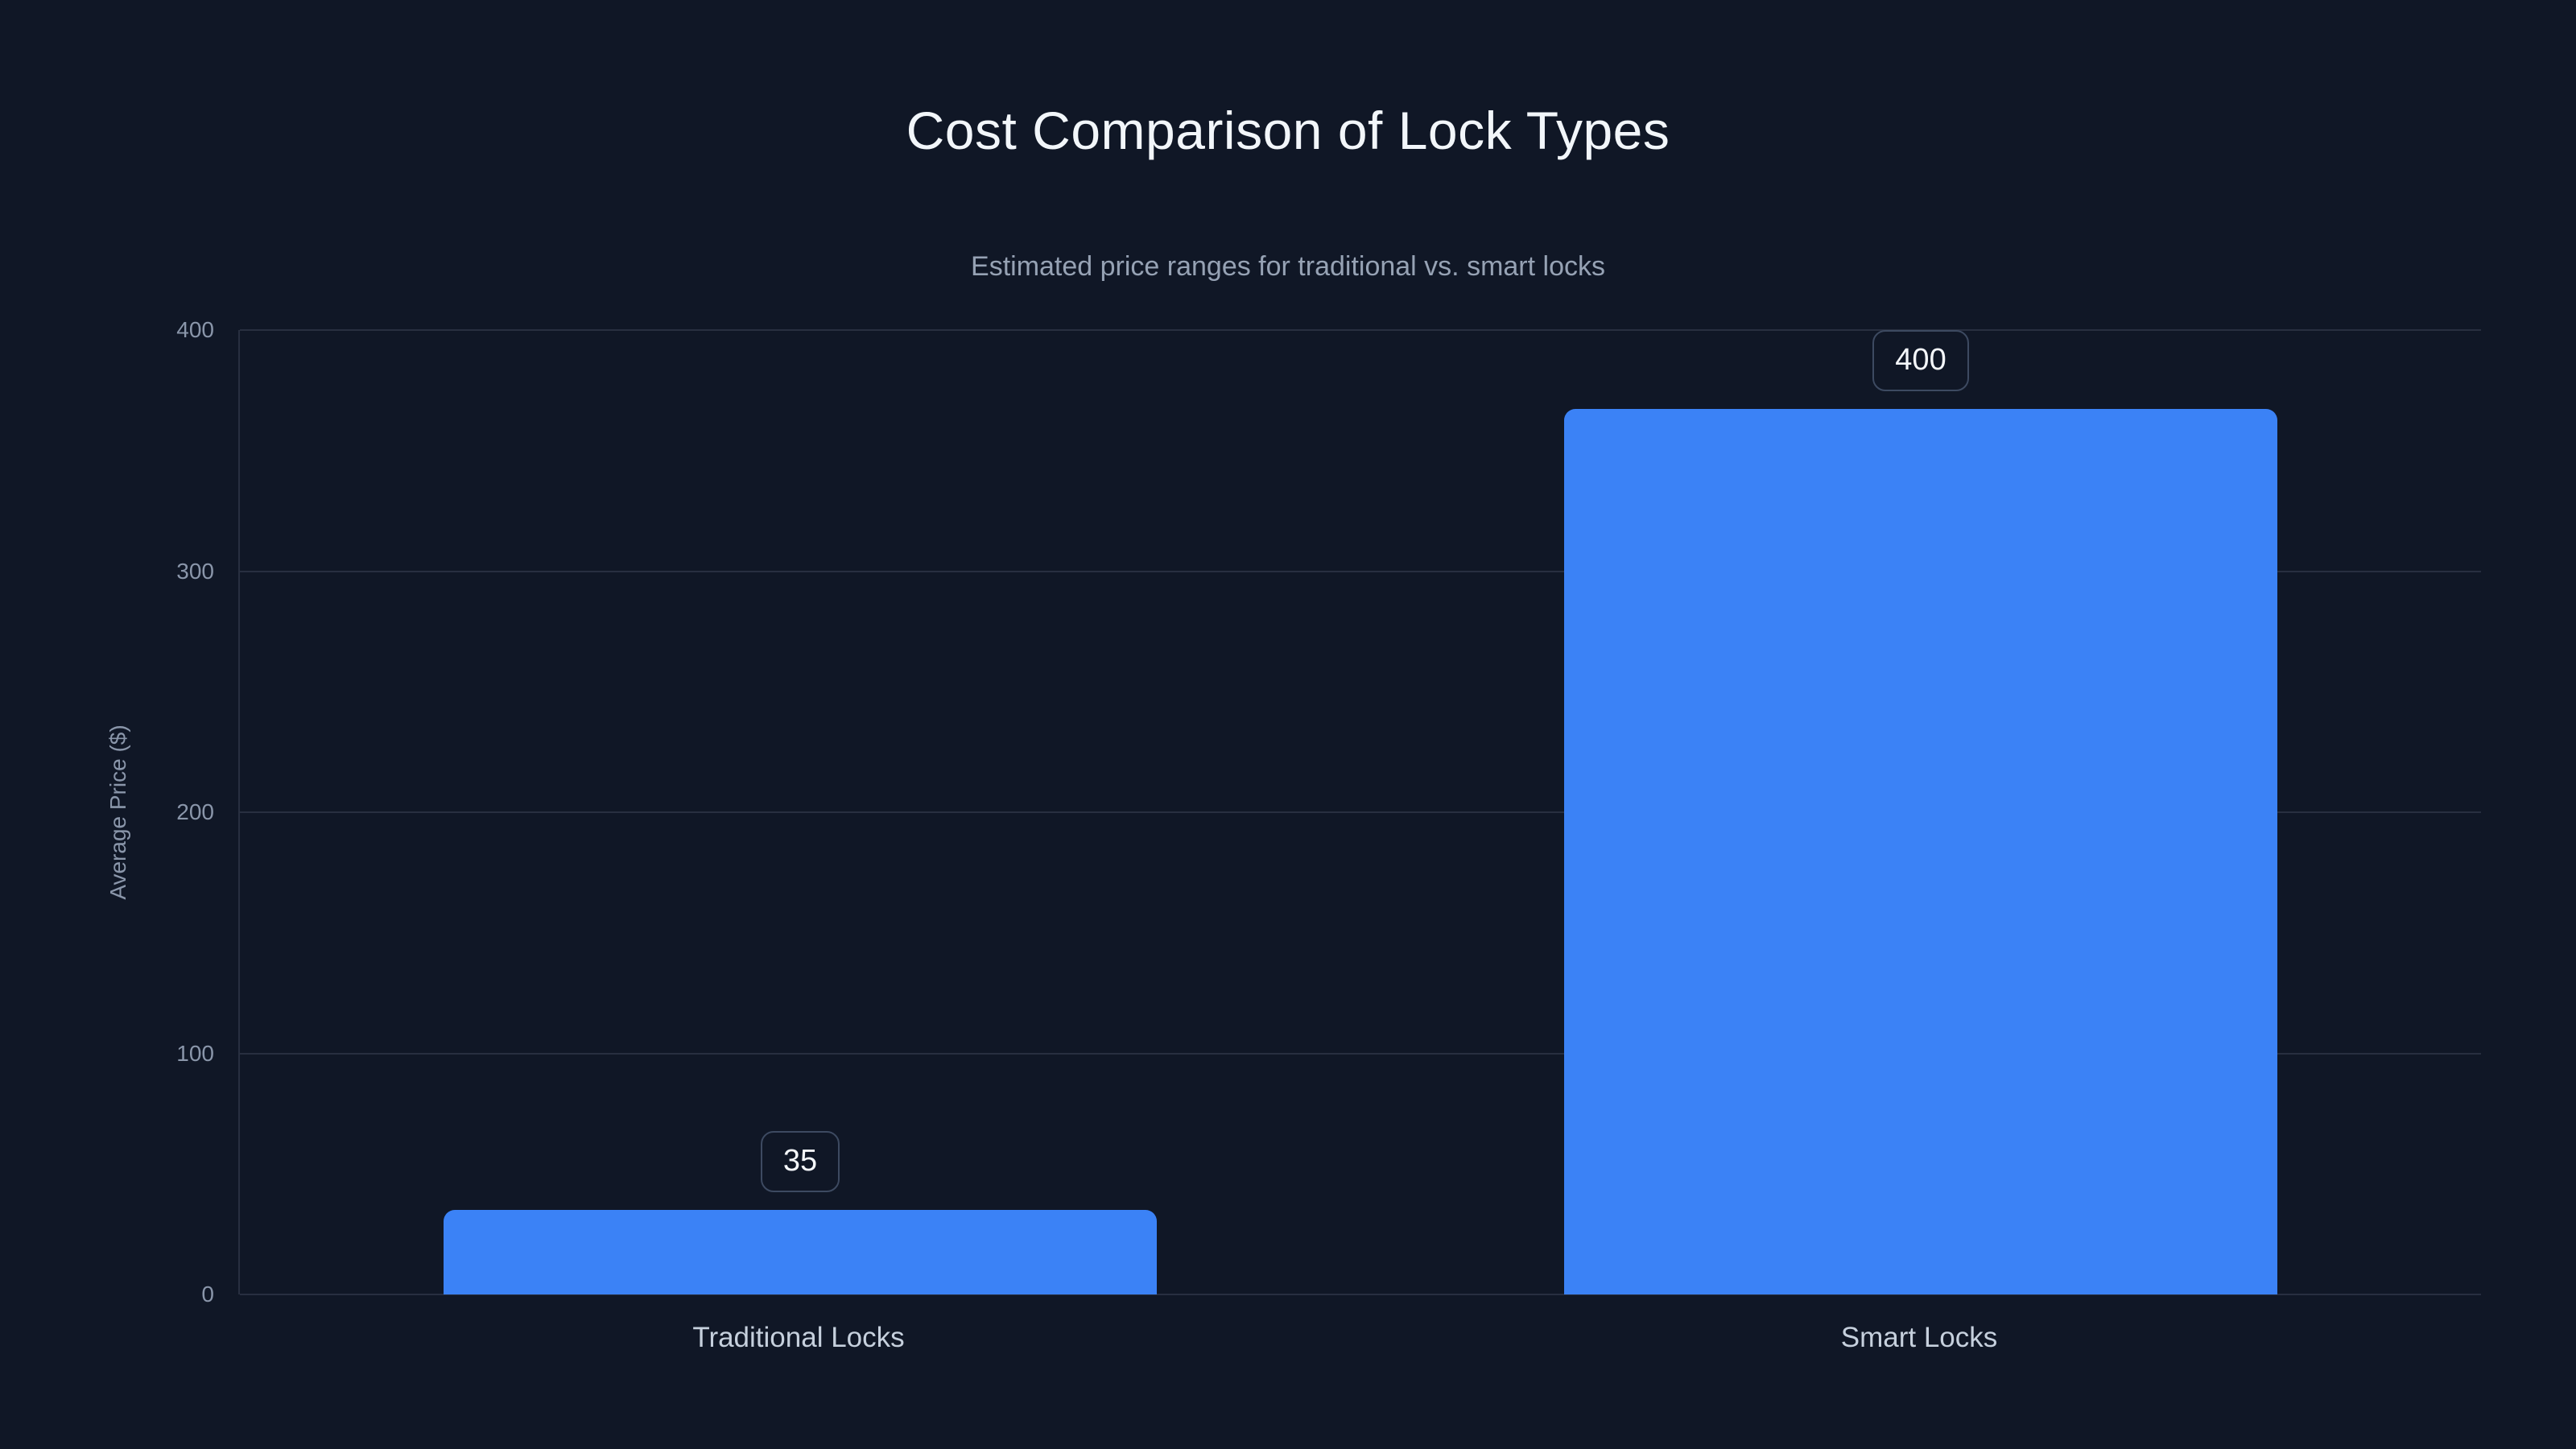  Describe the element at coordinates (1358, 1346) in the screenshot. I see `x-axis-labels: Traditional Locks Smart Locks` at that location.